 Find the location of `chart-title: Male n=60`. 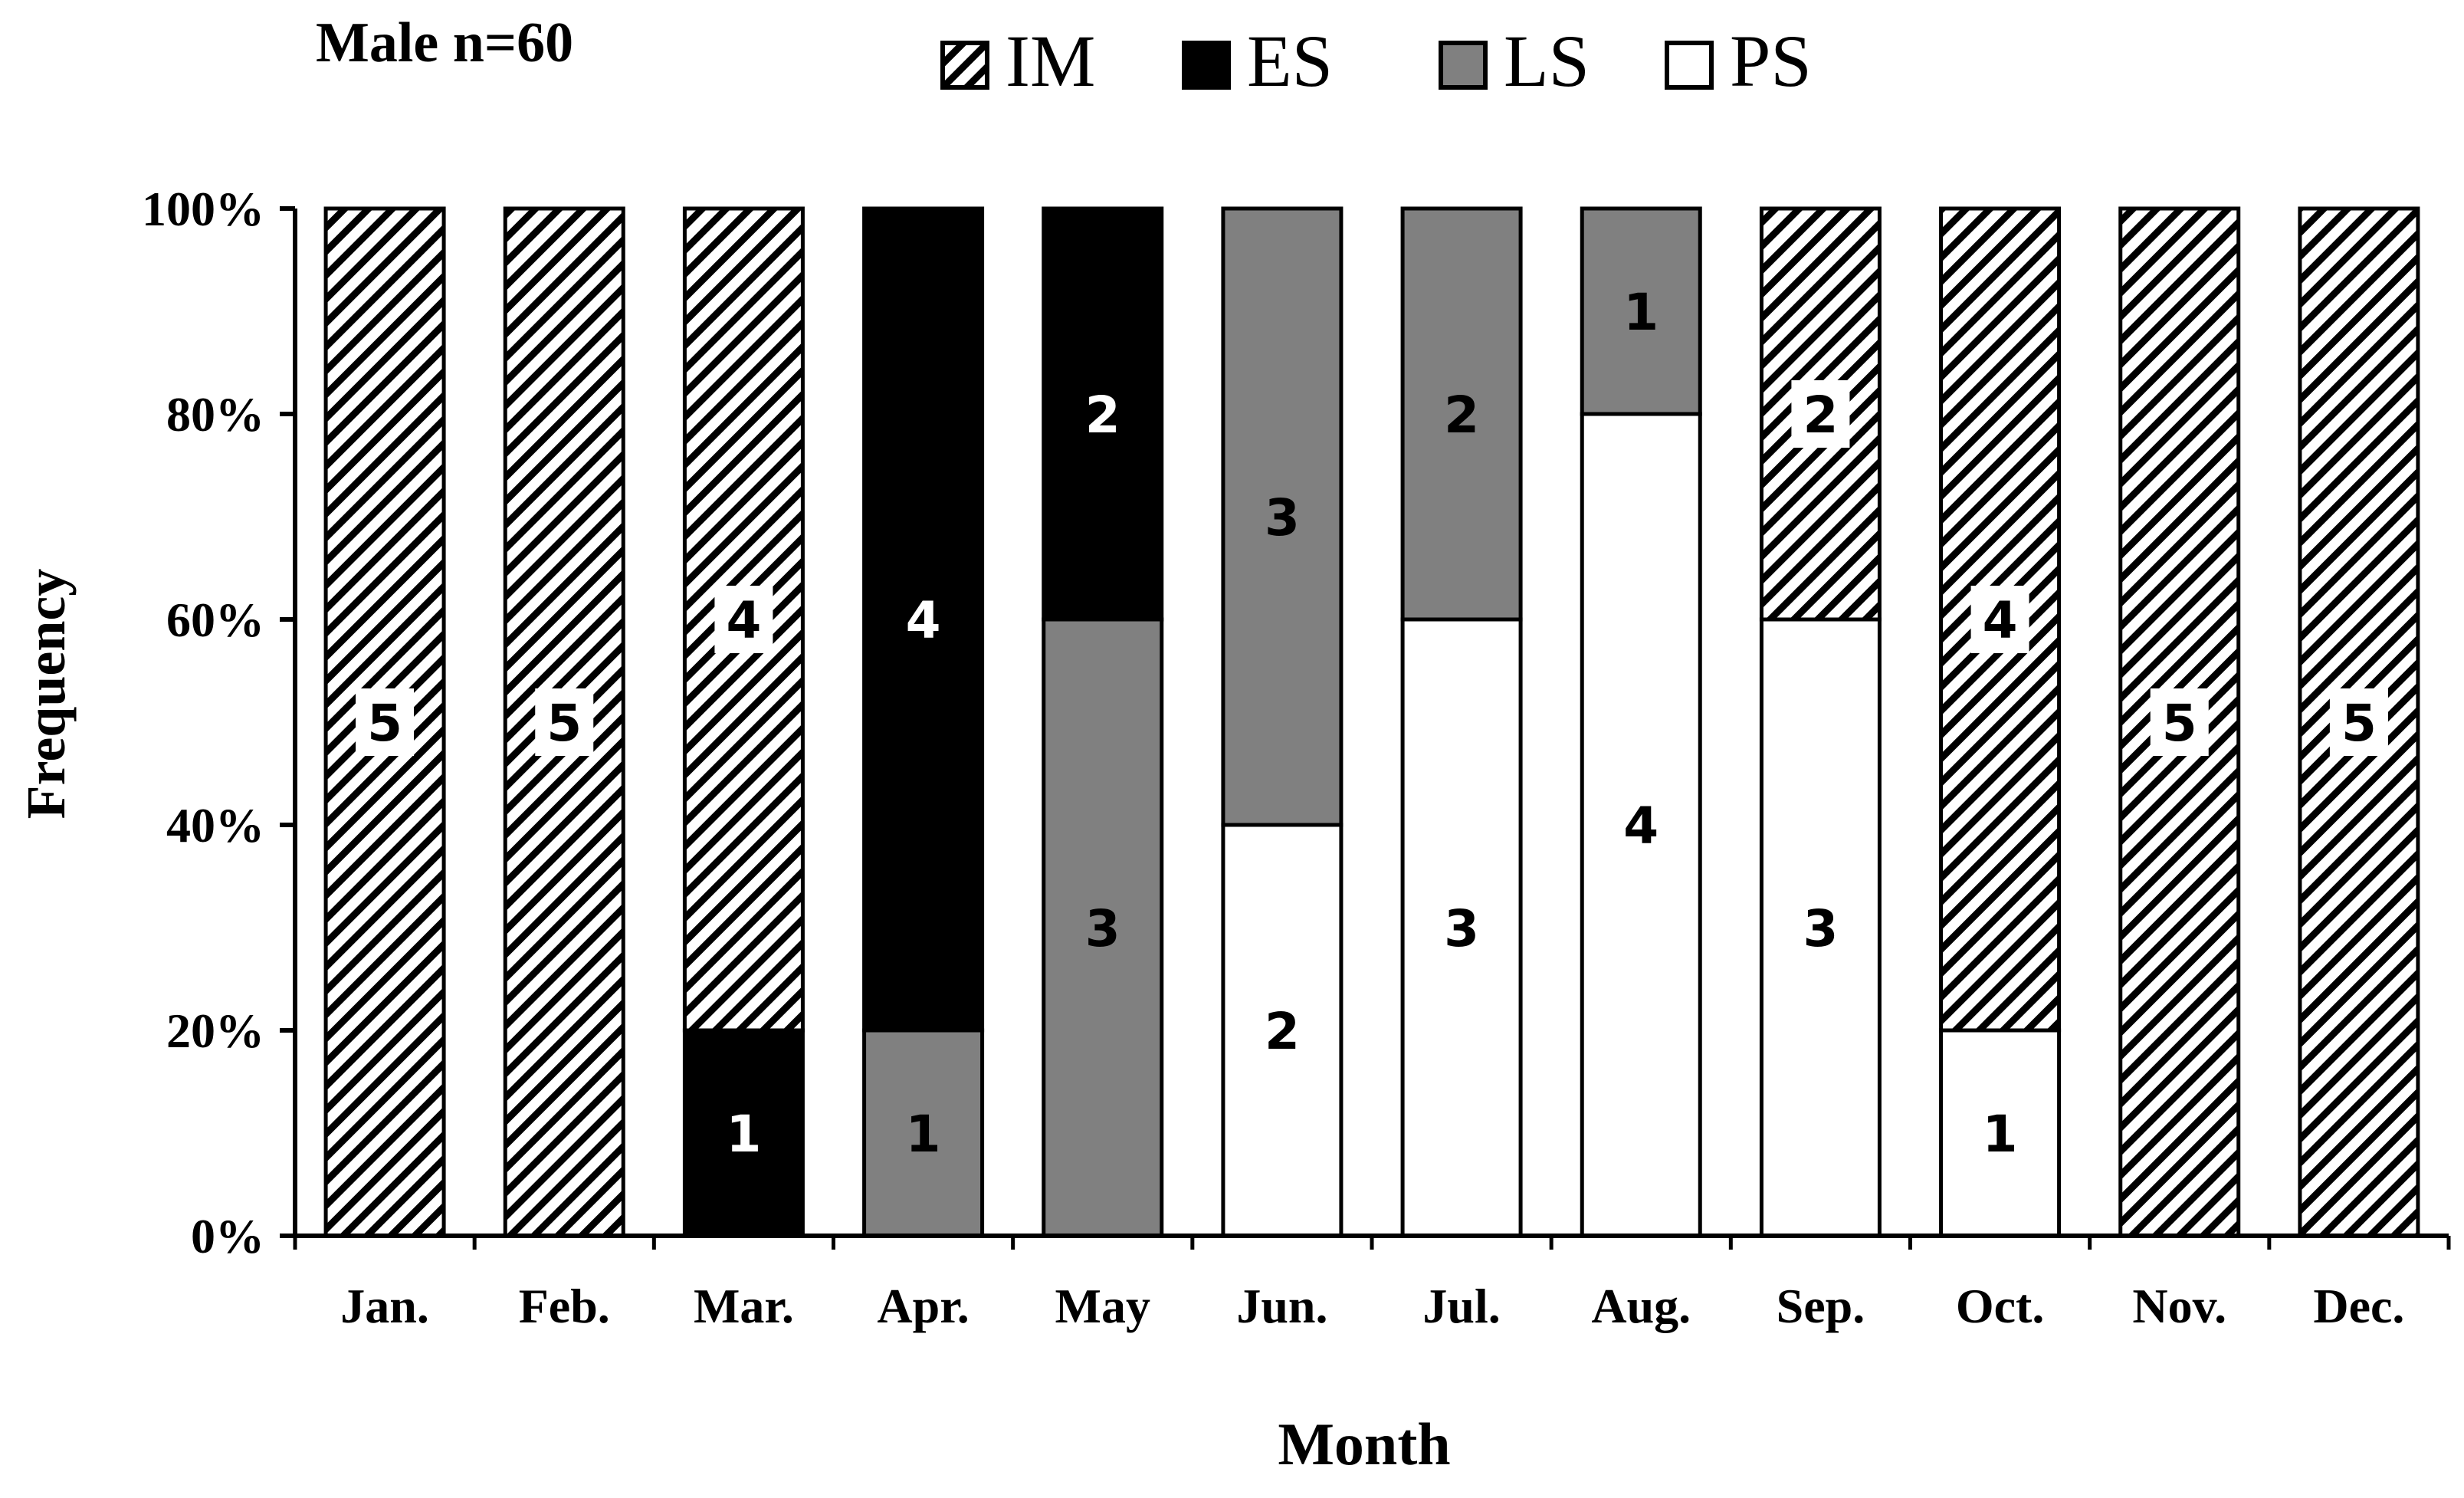

chart-title: Male n=60 is located at coordinates (444, 42).